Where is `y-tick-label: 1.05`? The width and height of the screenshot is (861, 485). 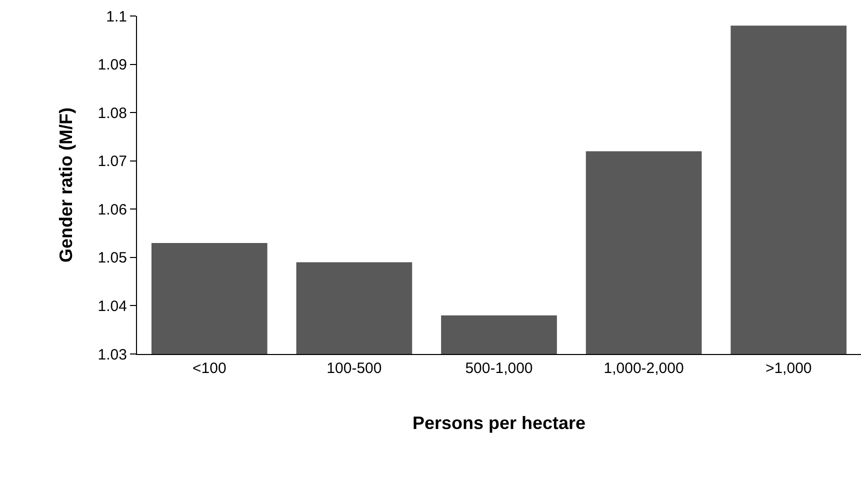 y-tick-label: 1.05 is located at coordinates (112, 258).